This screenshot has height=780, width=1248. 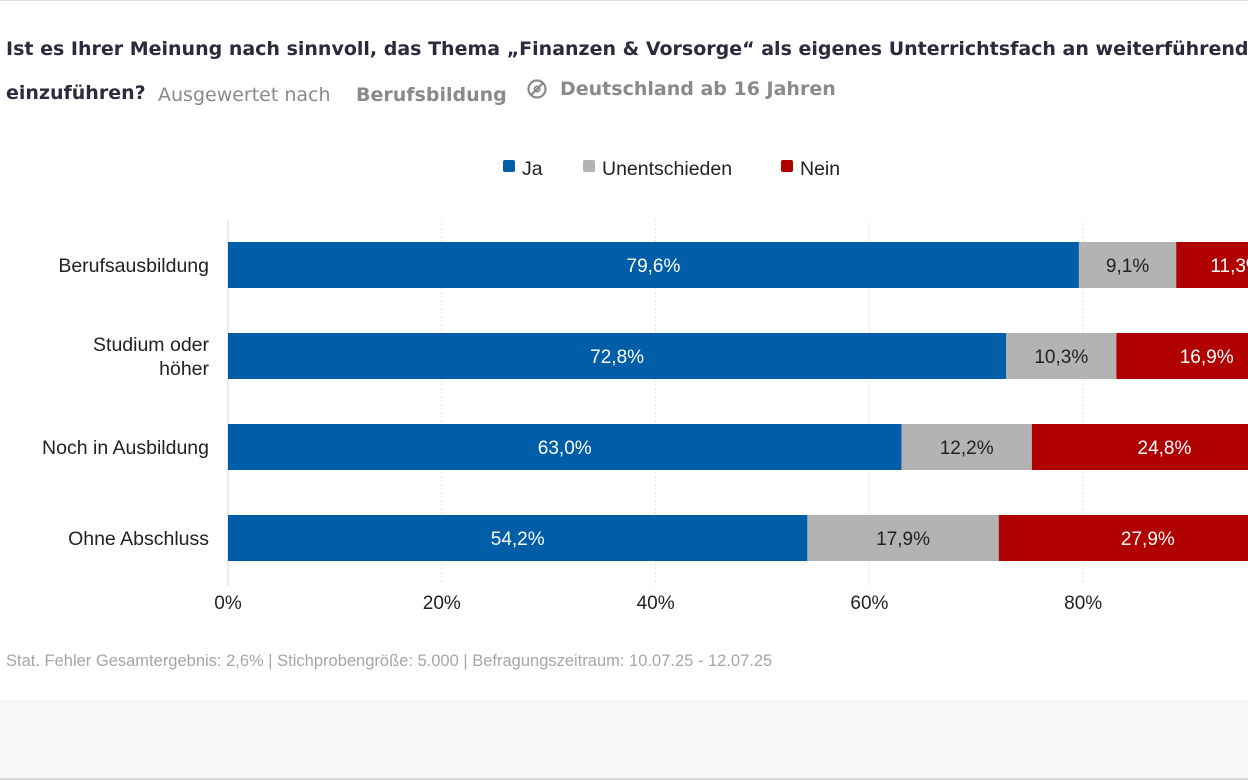 I want to click on data-label-unentschieden: 10,3%, so click(x=1061, y=357).